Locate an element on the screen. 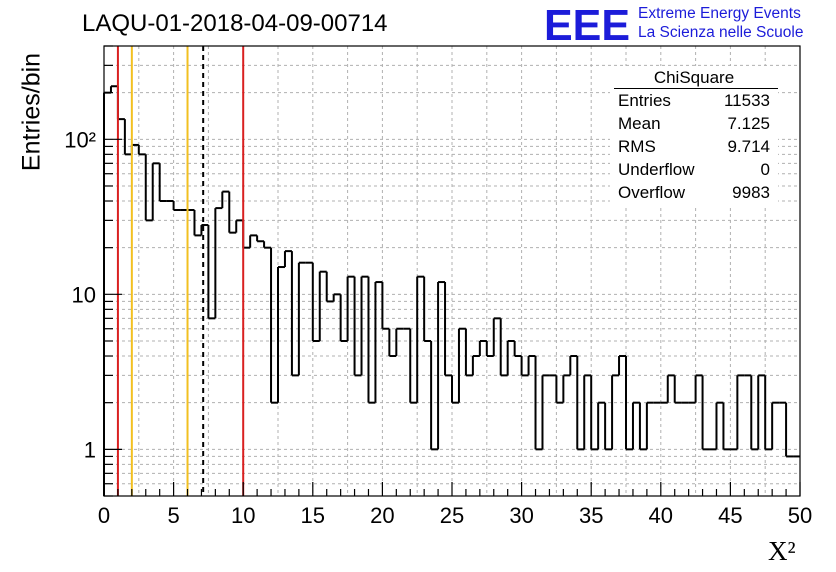  stats-value: 11533 is located at coordinates (746, 100).